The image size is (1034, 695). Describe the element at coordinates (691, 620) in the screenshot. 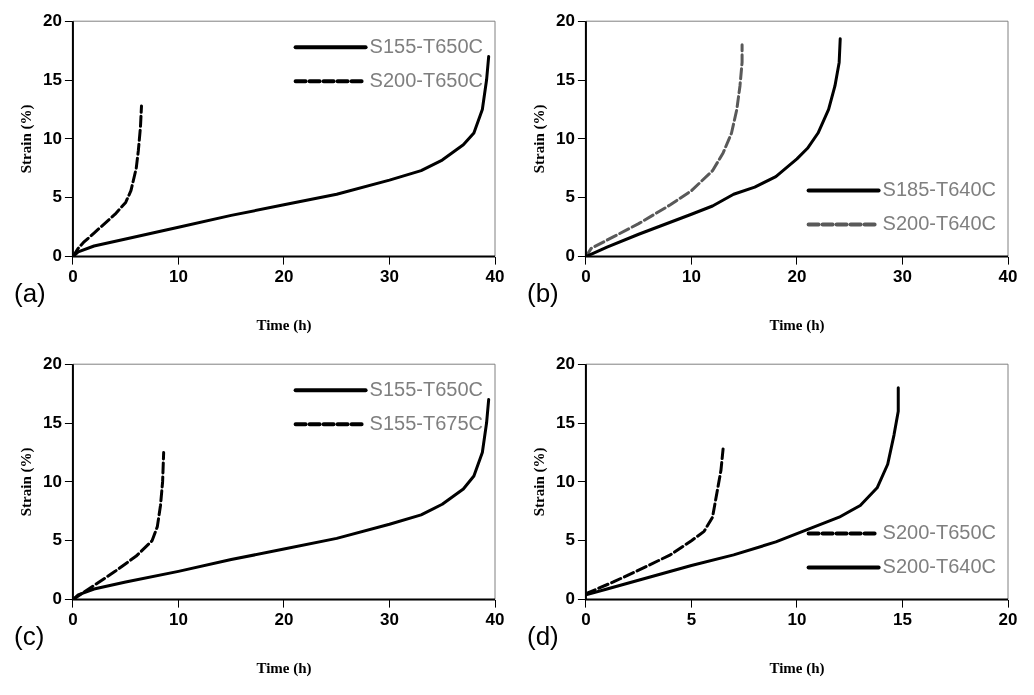

I see `x-tick-label: 5` at that location.